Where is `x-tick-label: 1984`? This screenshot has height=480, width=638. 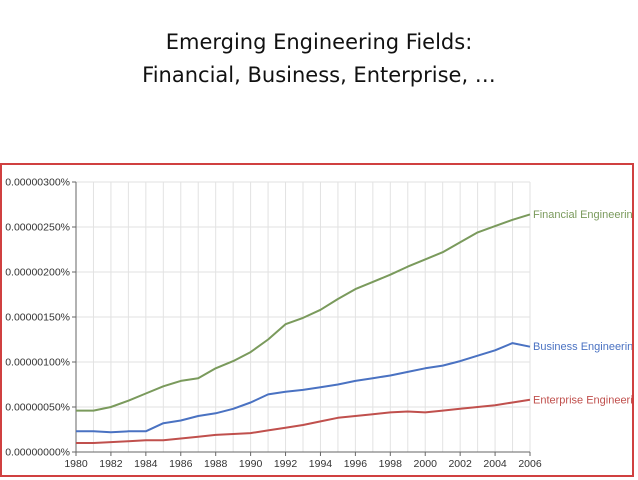 x-tick-label: 1984 is located at coordinates (146, 464).